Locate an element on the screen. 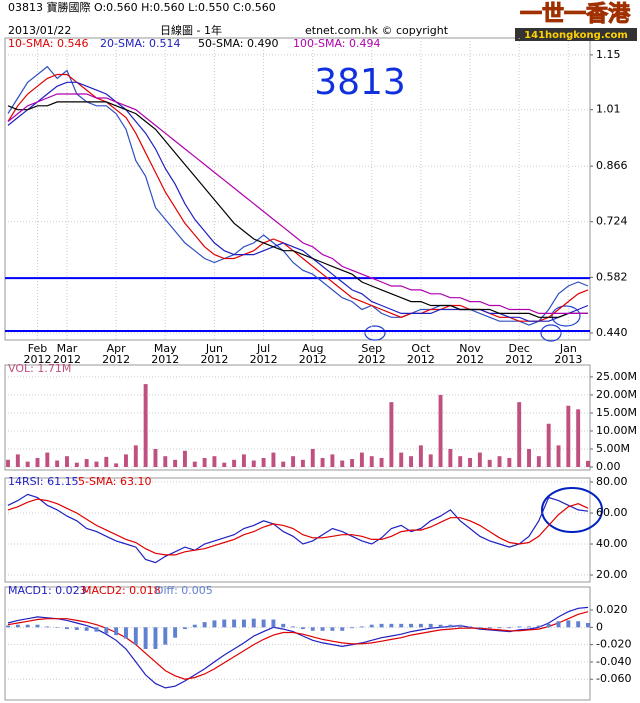  x-tick-label: Jan 2013 is located at coordinates (568, 354).